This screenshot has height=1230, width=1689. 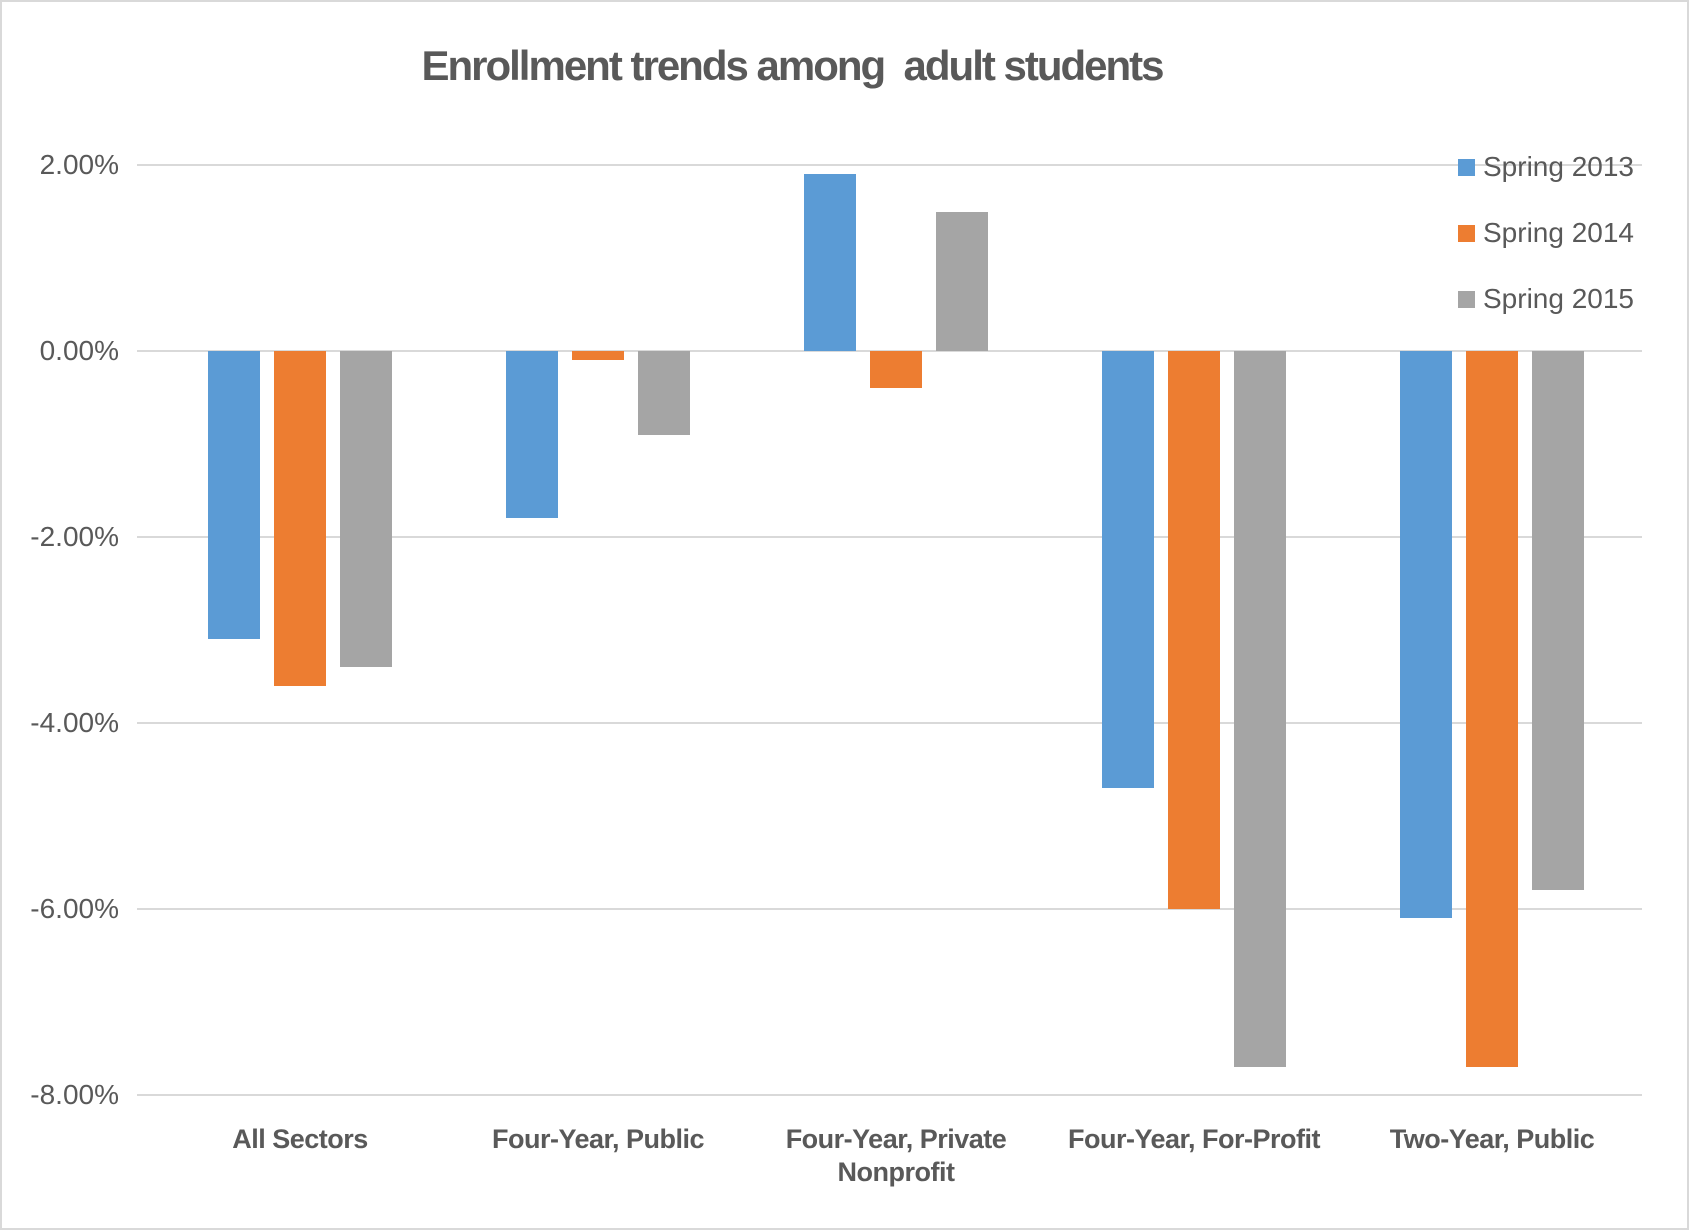 What do you see at coordinates (1492, 1139) in the screenshot?
I see `x-axis-label-two-year-public: Two-Year, Public` at bounding box center [1492, 1139].